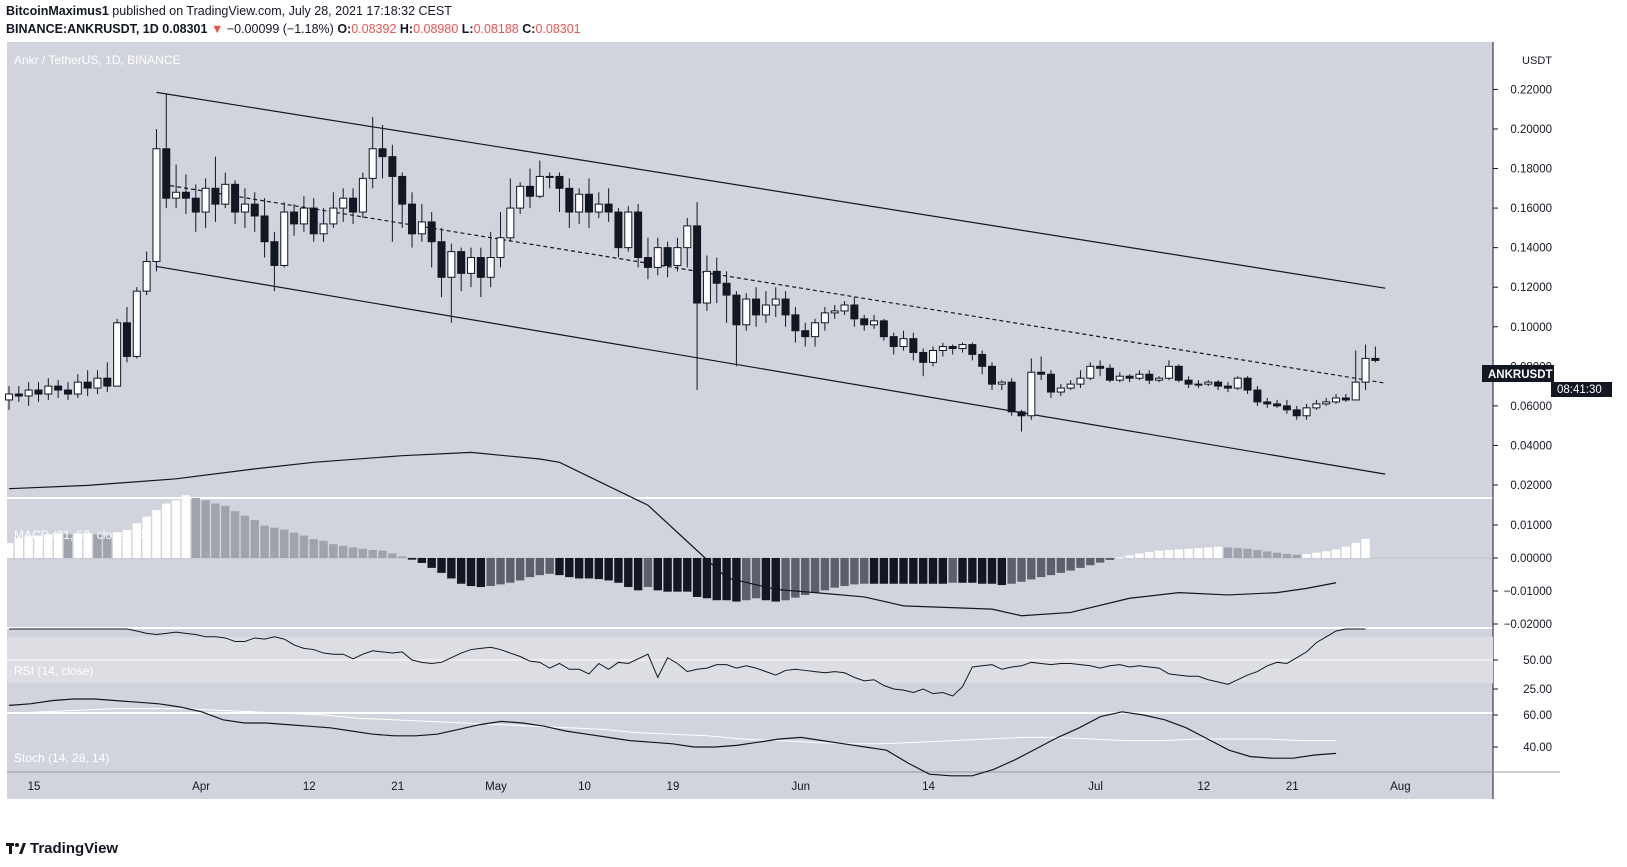  Describe the element at coordinates (1095, 787) in the screenshot. I see `time-tick-label: Jul` at that location.